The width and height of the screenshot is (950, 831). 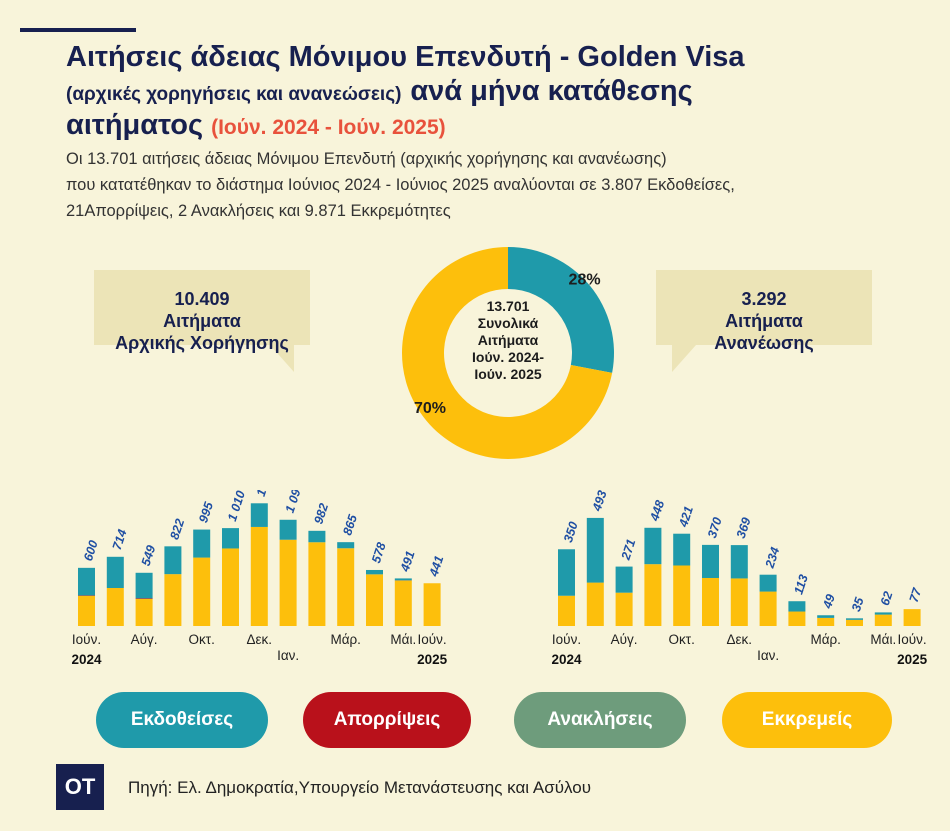 I want to click on x-tick-label: Μάρ., so click(x=825, y=639).